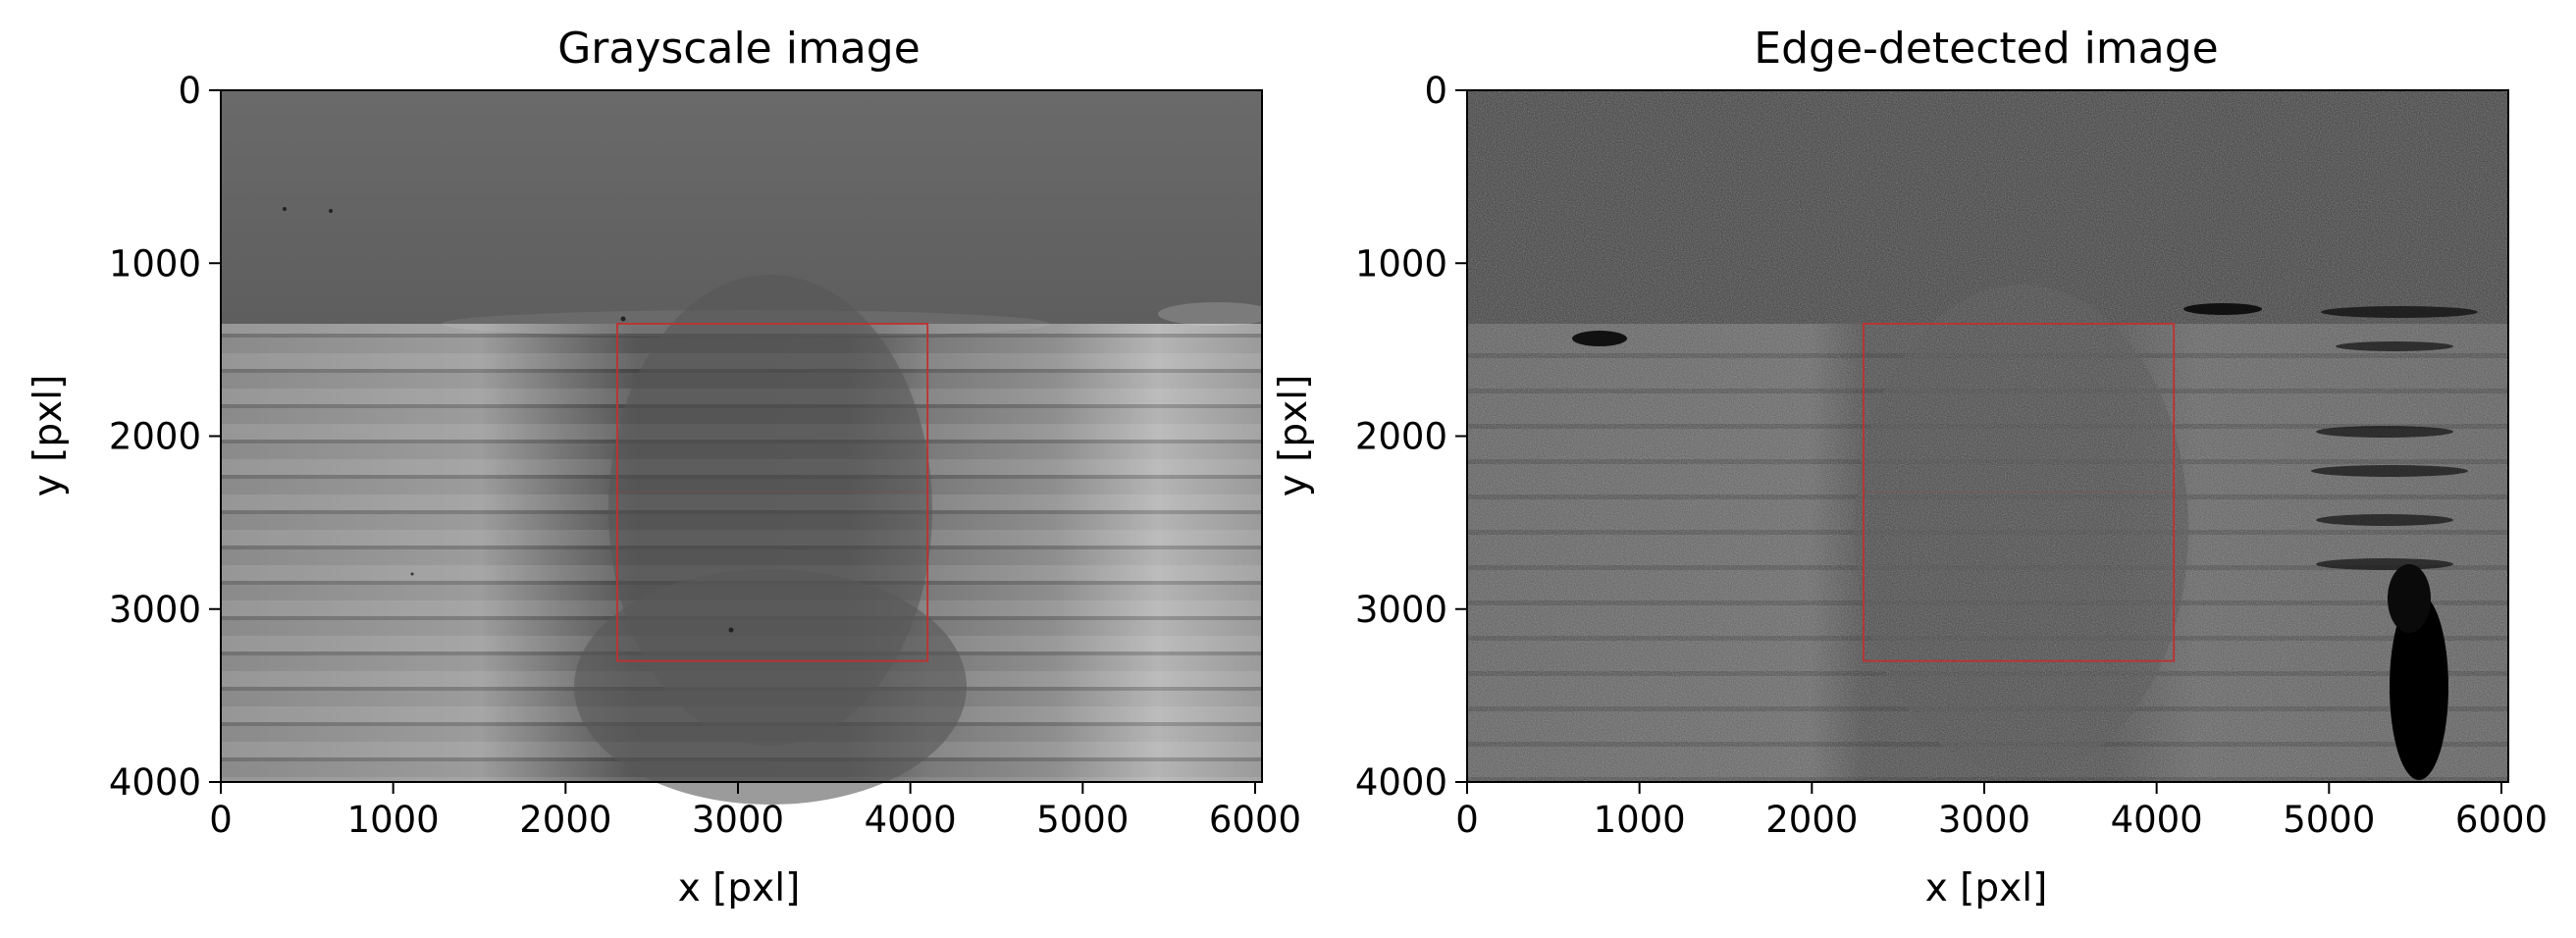 This screenshot has height=938, width=2576. Describe the element at coordinates (1217, 314) in the screenshot. I see `image-glow-right` at that location.